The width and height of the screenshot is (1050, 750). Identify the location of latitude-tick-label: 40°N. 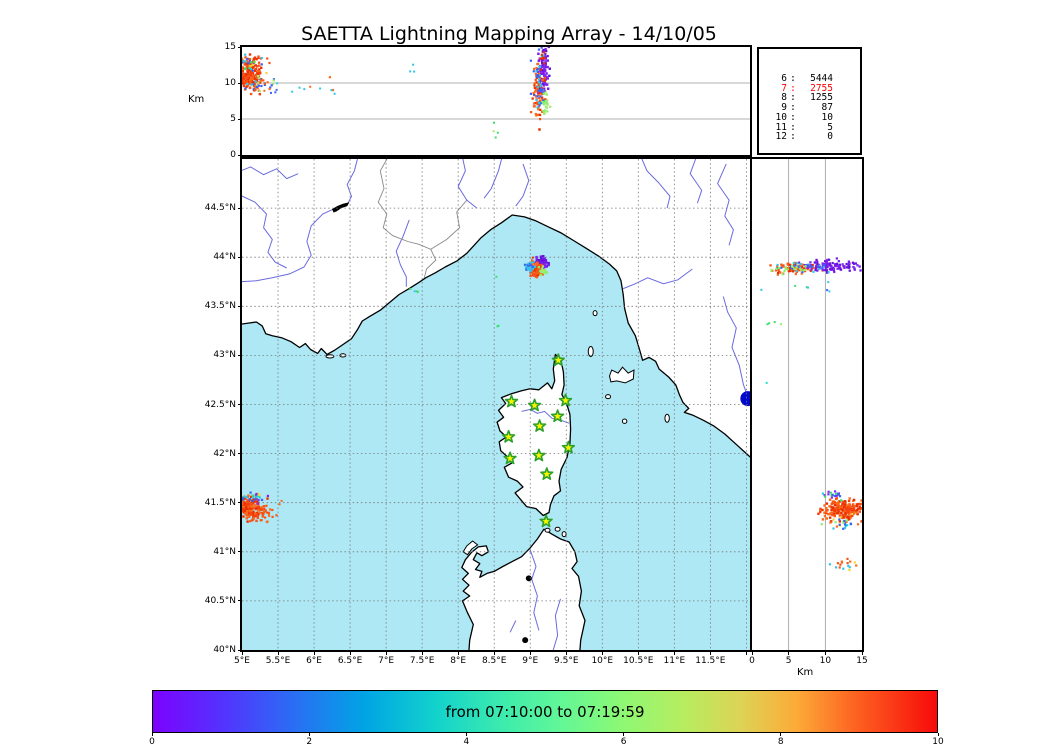
(224, 650).